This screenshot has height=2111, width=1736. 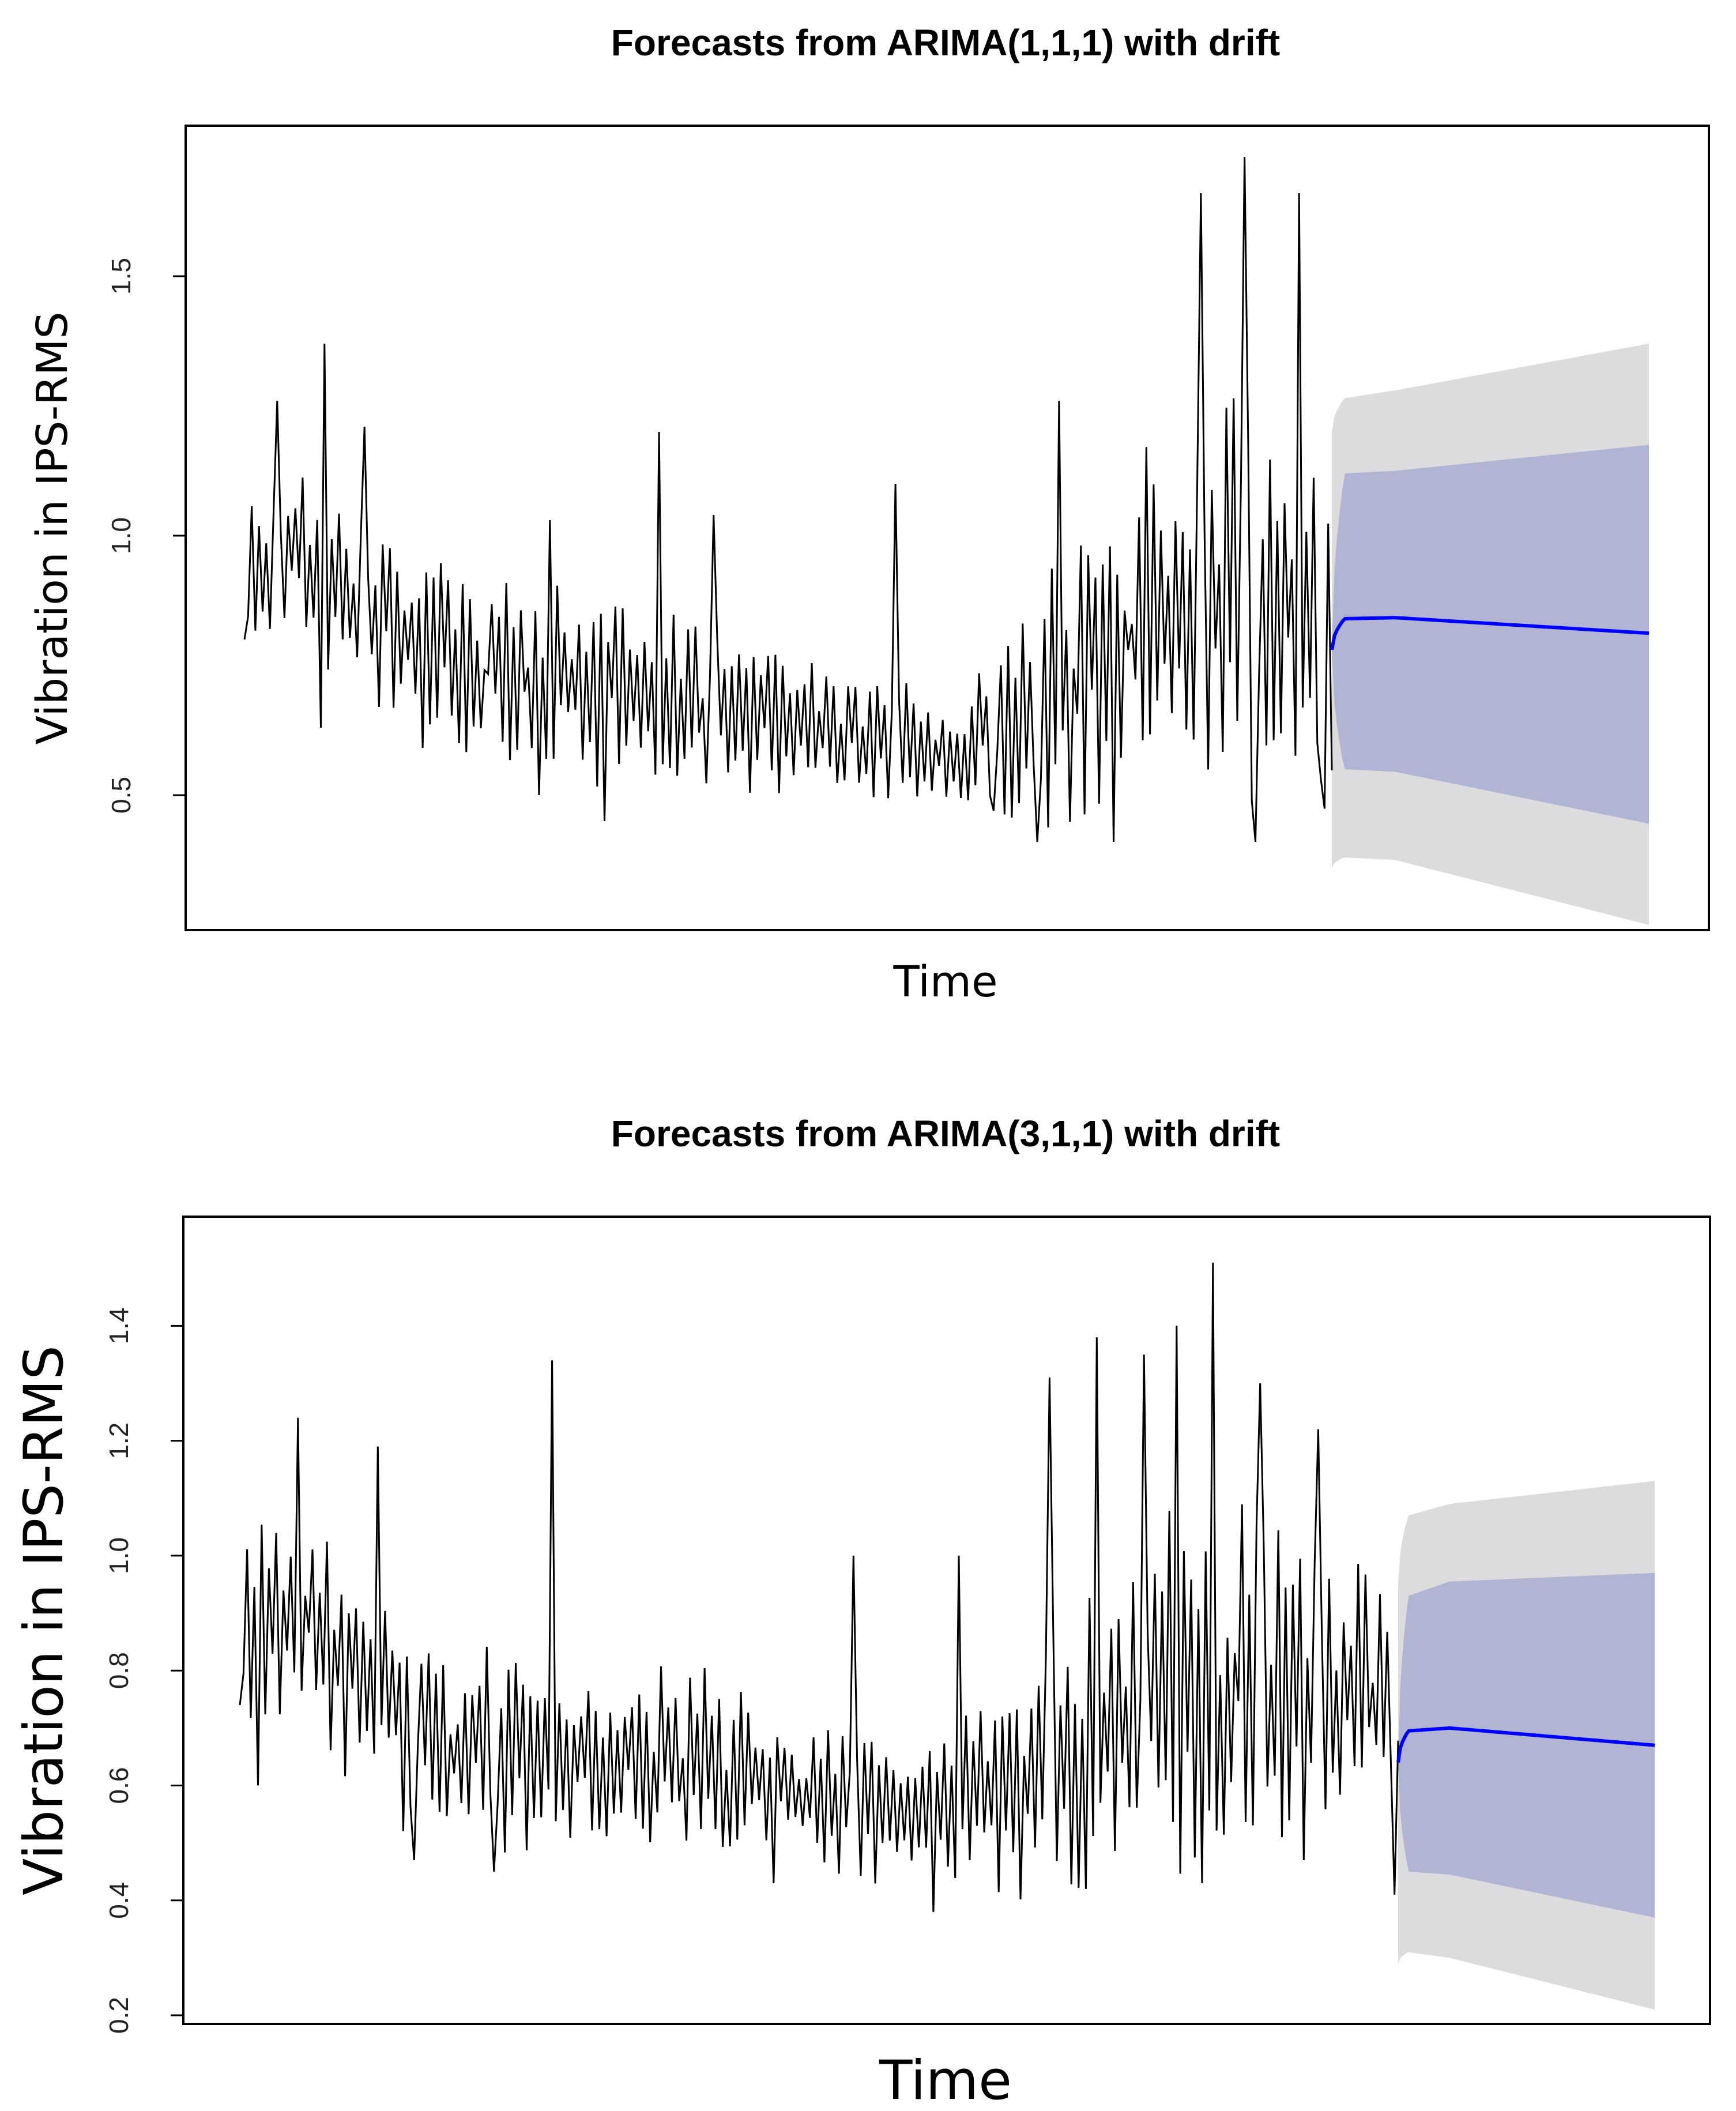 I want to click on y-tick-label: 0.8, so click(x=119, y=1670).